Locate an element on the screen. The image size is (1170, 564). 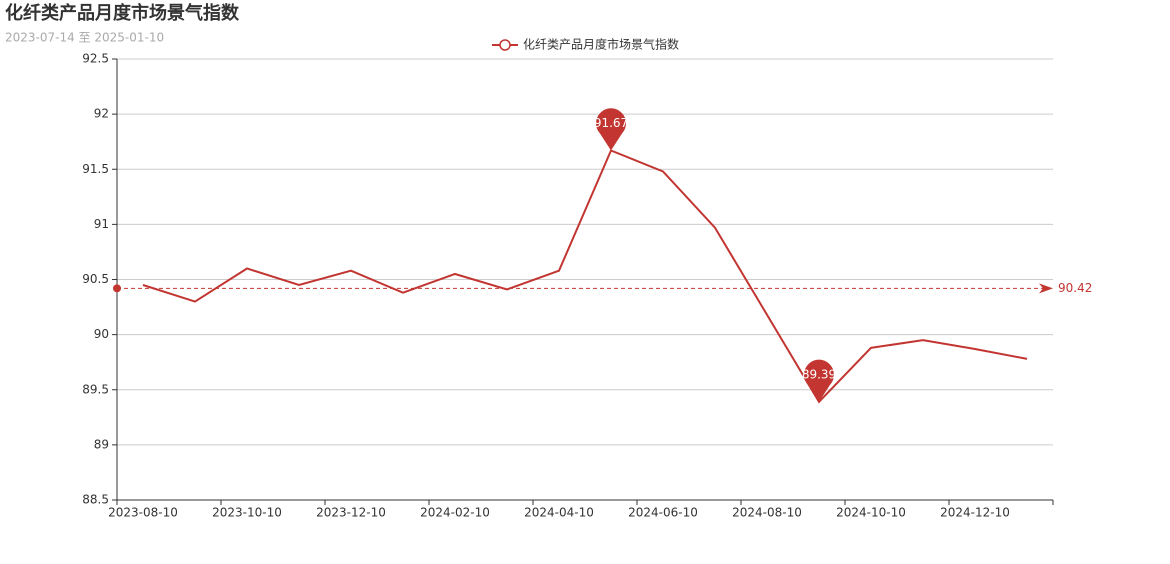
y-tick-label: 91 is located at coordinates (101, 224).